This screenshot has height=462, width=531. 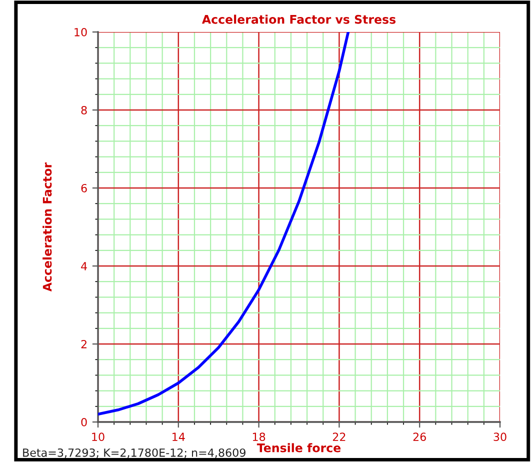 I want to click on x-axis-title: Tensile force, so click(x=298, y=447).